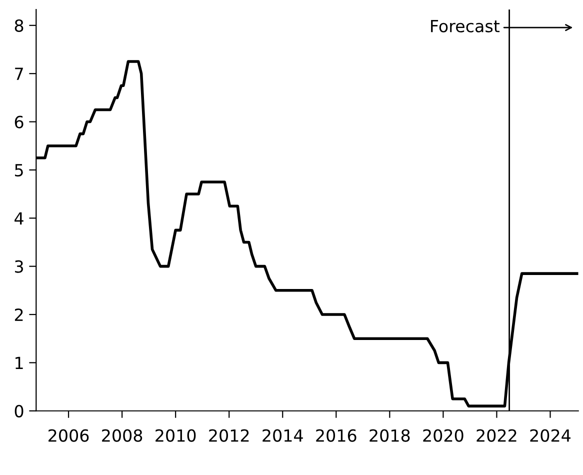 This screenshot has width=583, height=475. What do you see at coordinates (19, 218) in the screenshot?
I see `y-tick-label: 4` at bounding box center [19, 218].